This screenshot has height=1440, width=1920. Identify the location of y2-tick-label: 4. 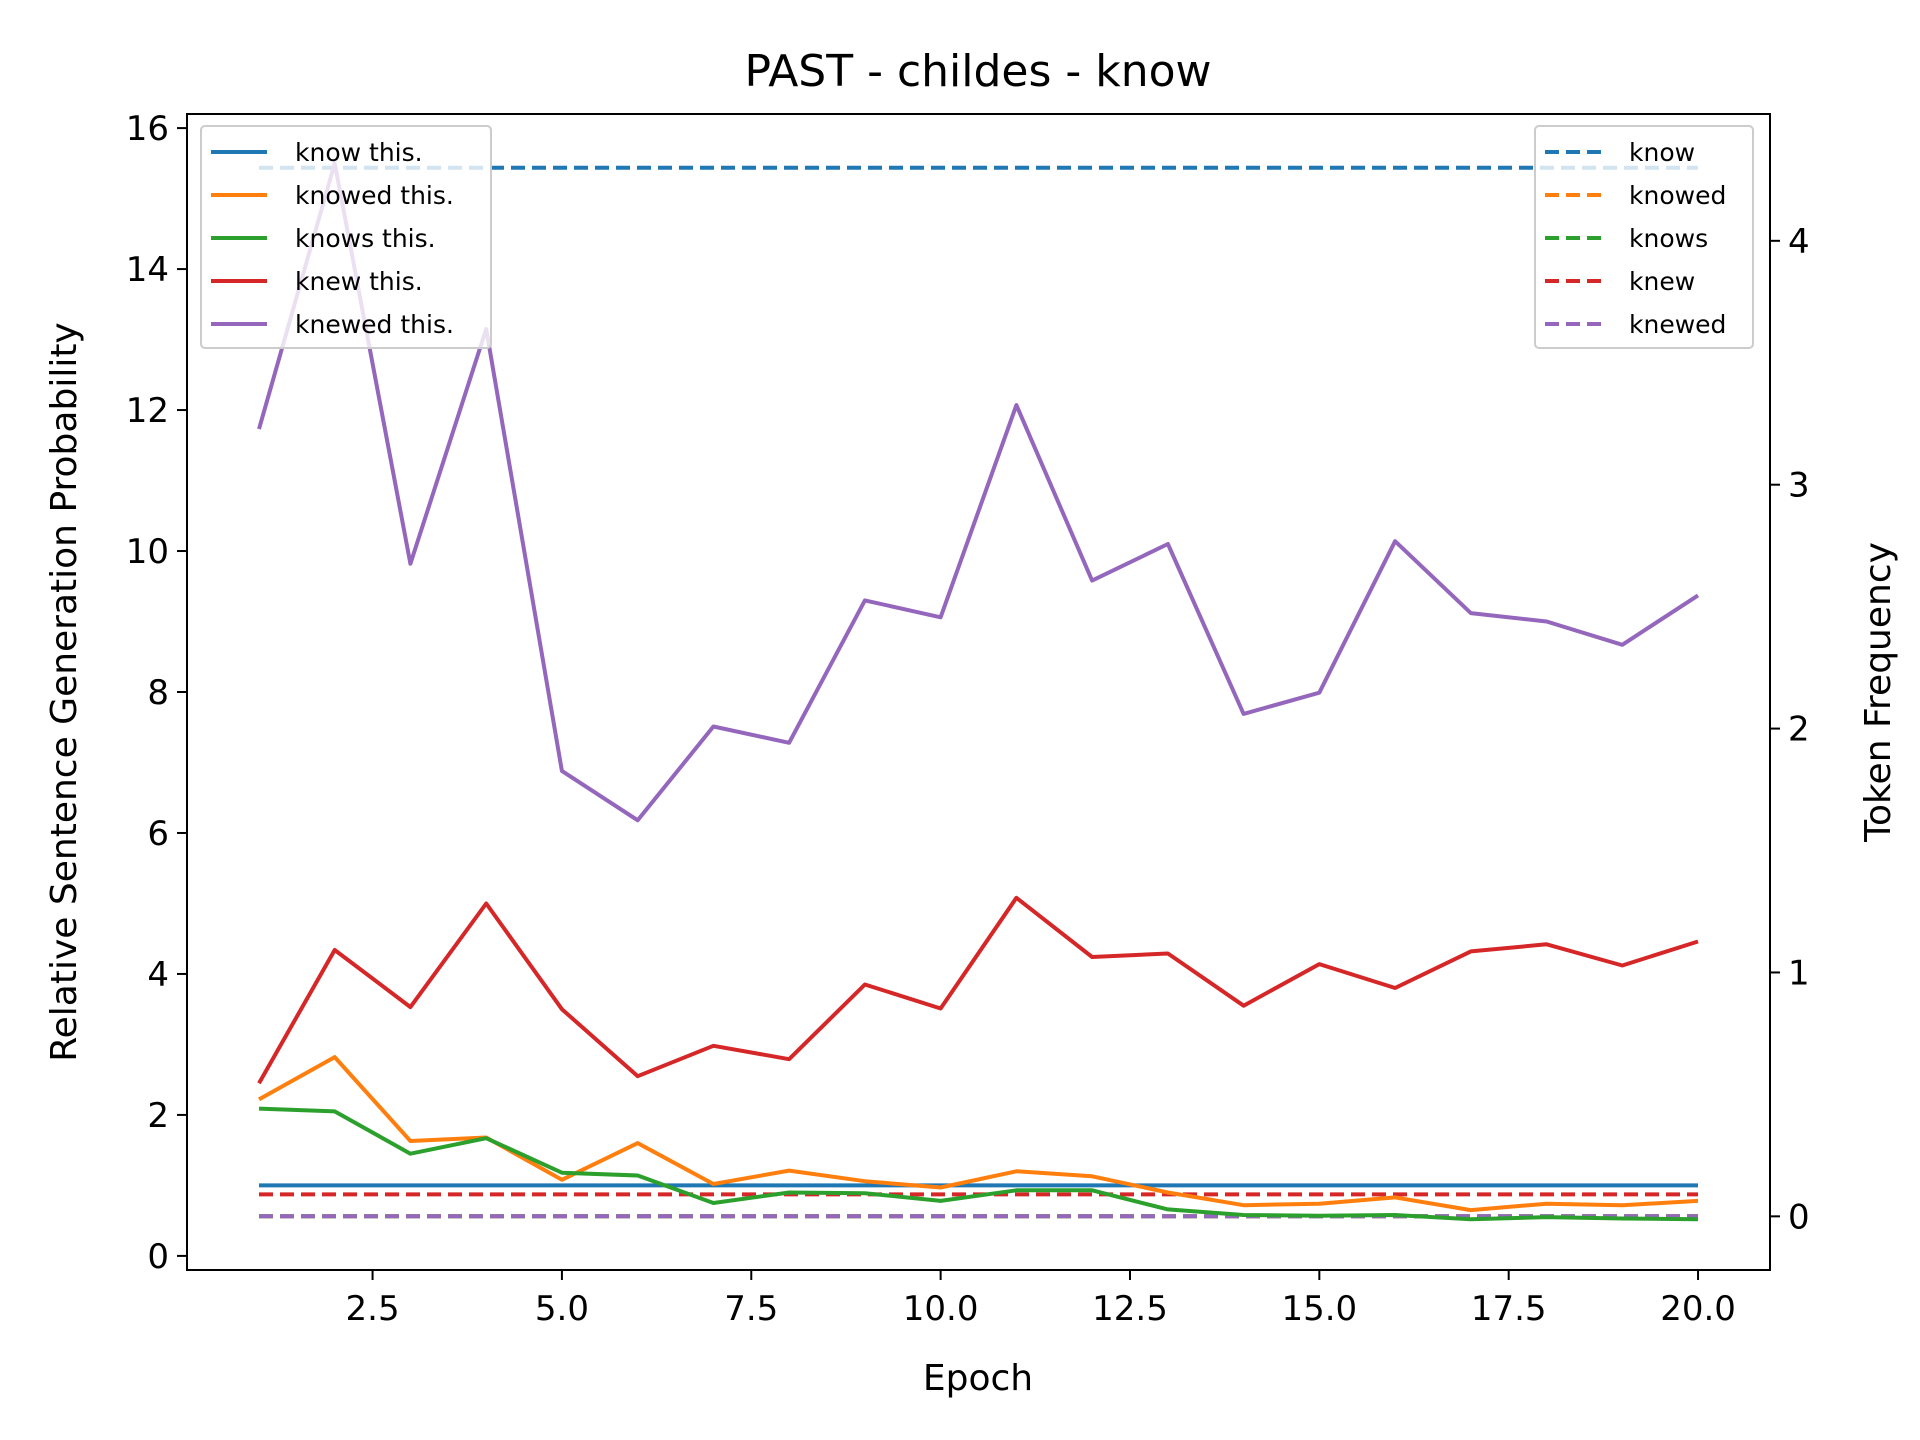
(1799, 242).